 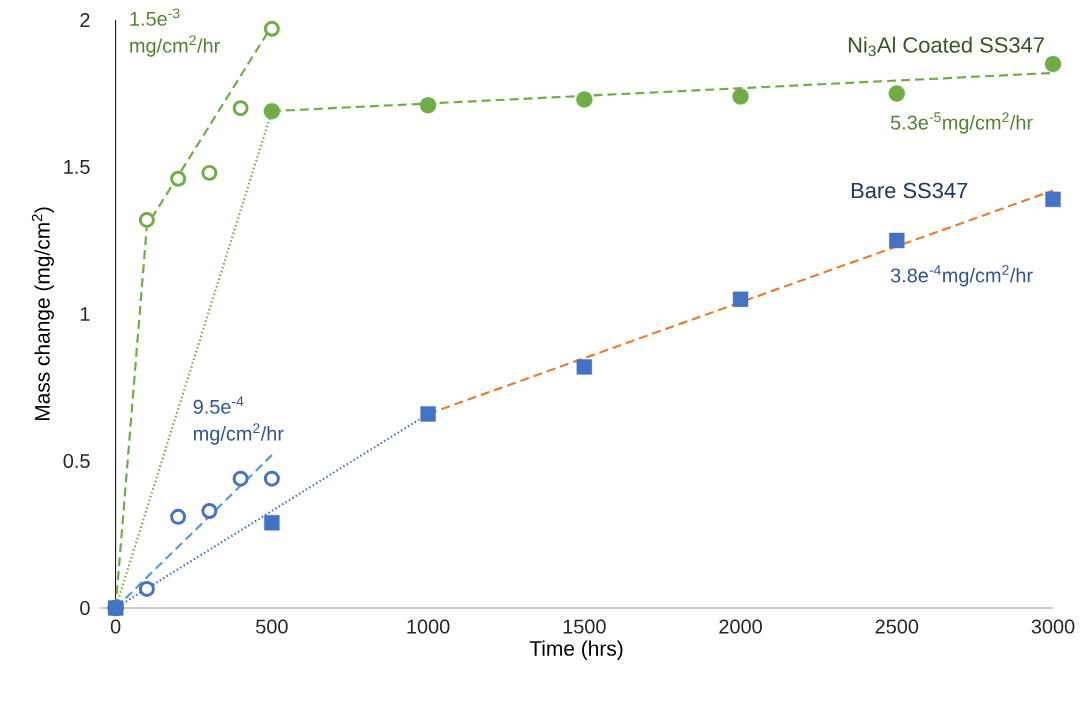 I want to click on y-tick-label: 0.5, so click(x=76, y=461).